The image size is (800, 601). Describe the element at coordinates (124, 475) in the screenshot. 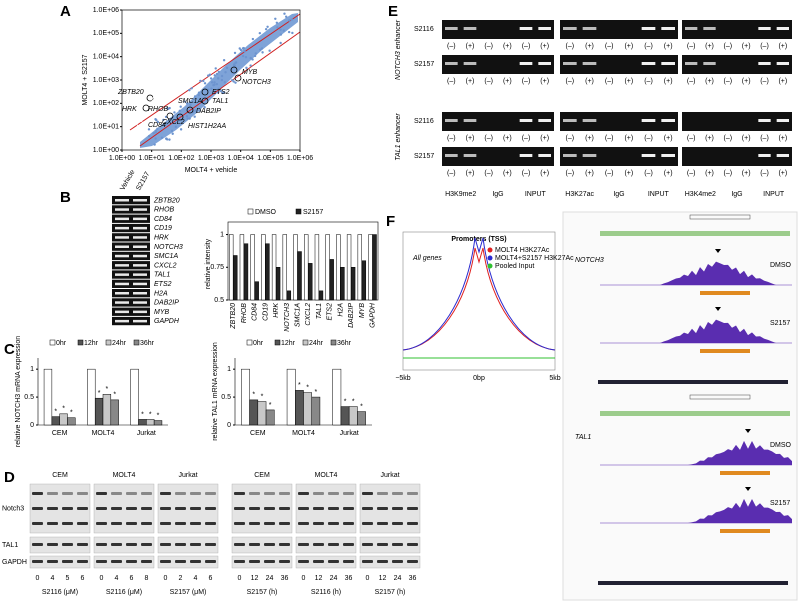

I see `cell-label: MOLT4` at that location.